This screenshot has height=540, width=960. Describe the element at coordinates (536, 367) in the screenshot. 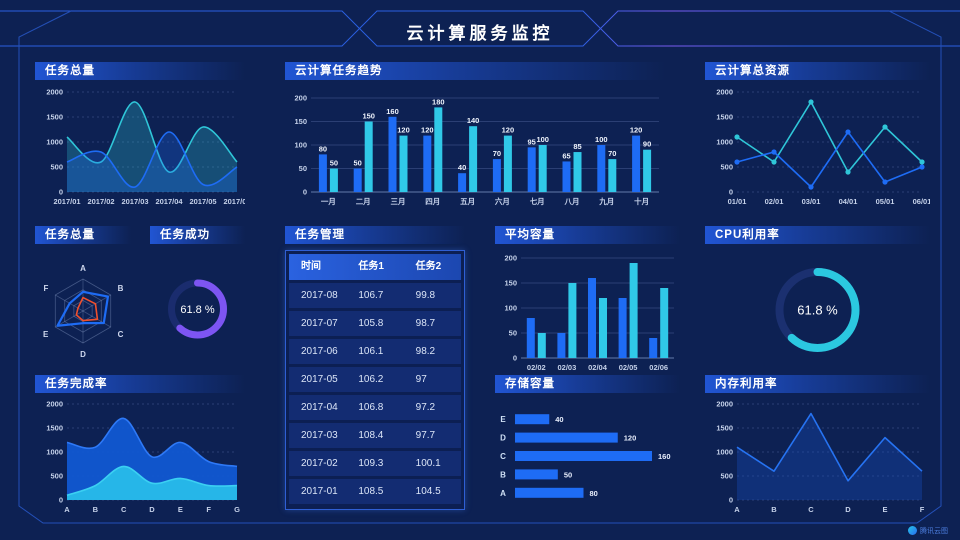

I see `svg-text: 02/02` at that location.